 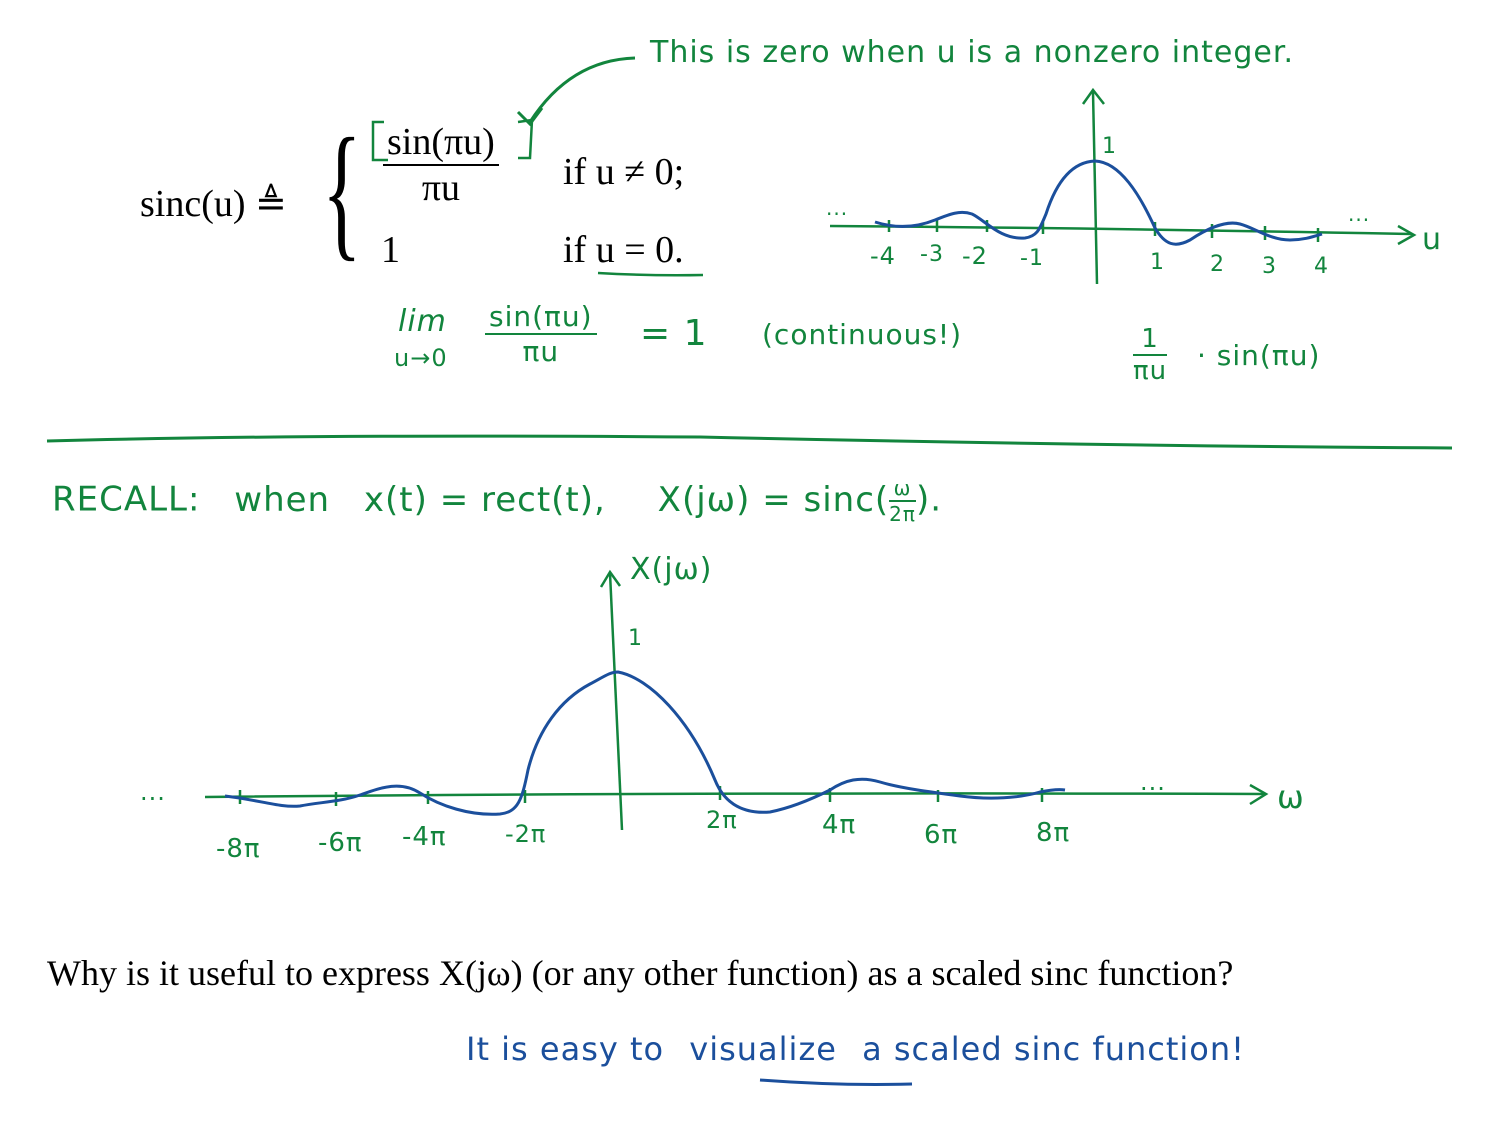 I want to click on case1-numerator: sin(πu), so click(x=441, y=142).